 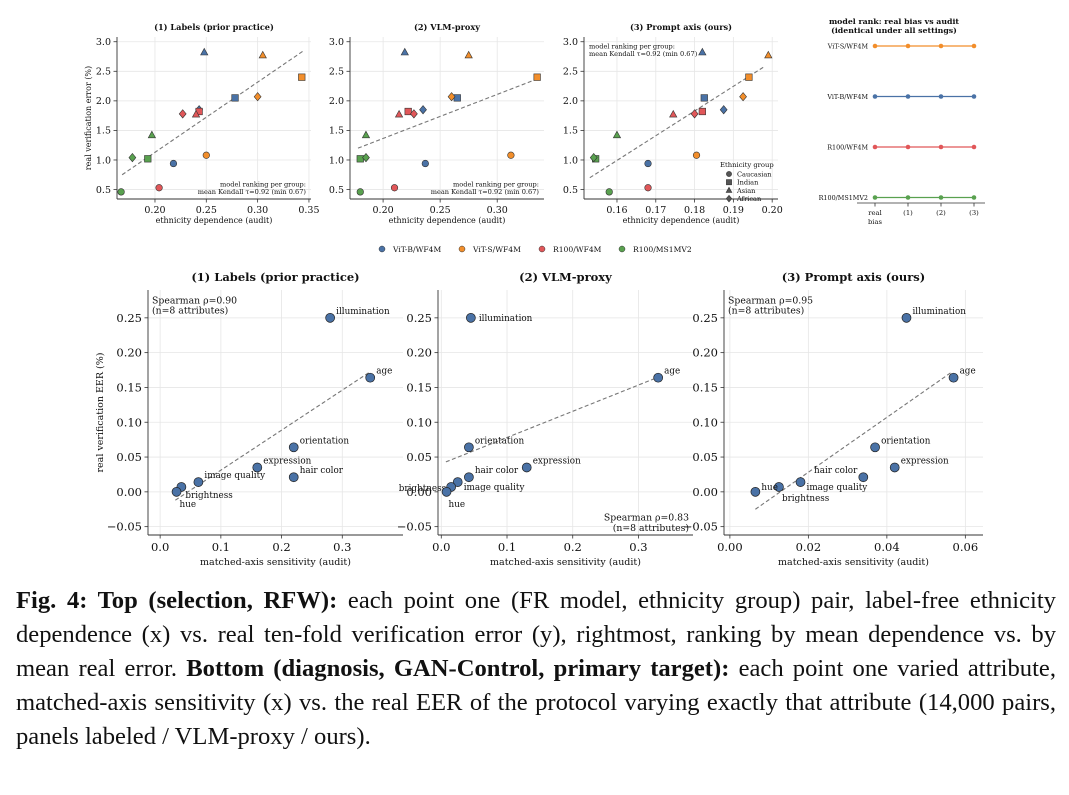 What do you see at coordinates (485, 192) in the screenshot?
I see `stat-annotation: mean Kendall τ=0.92 (min 0.67)` at bounding box center [485, 192].